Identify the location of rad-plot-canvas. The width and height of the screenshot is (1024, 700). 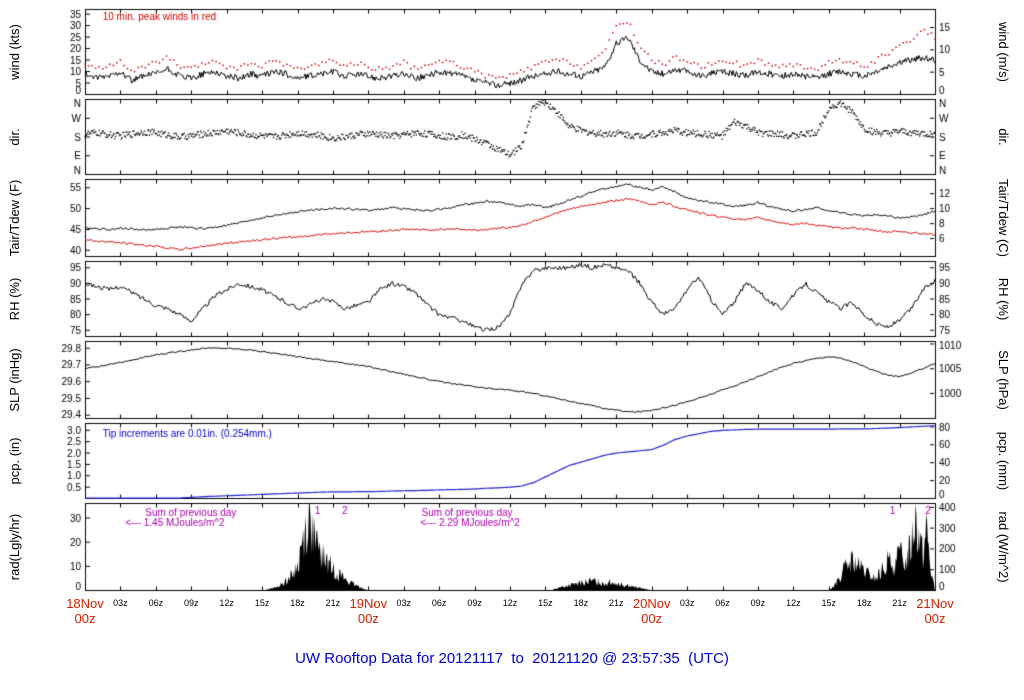
(512, 547).